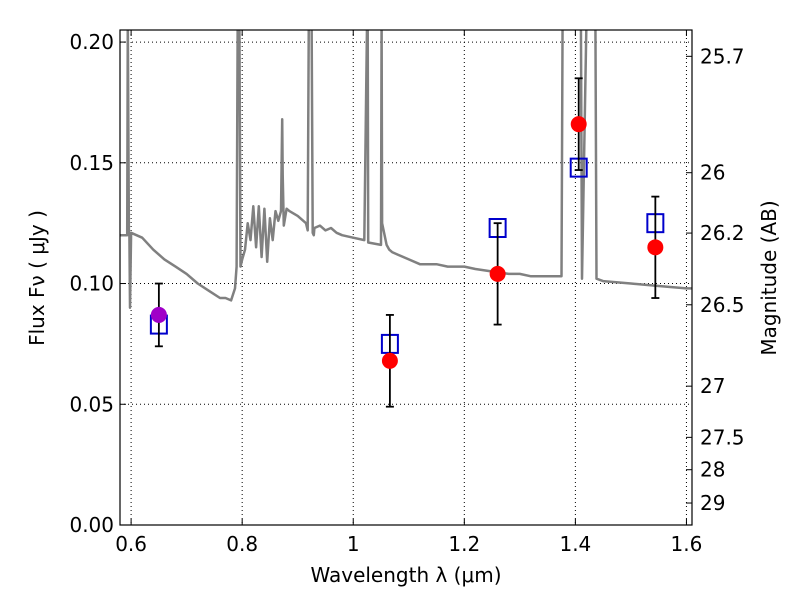 This screenshot has width=800, height=600. Describe the element at coordinates (405, 575) in the screenshot. I see `x-axis-label: Wavelength λ (μm)` at that location.